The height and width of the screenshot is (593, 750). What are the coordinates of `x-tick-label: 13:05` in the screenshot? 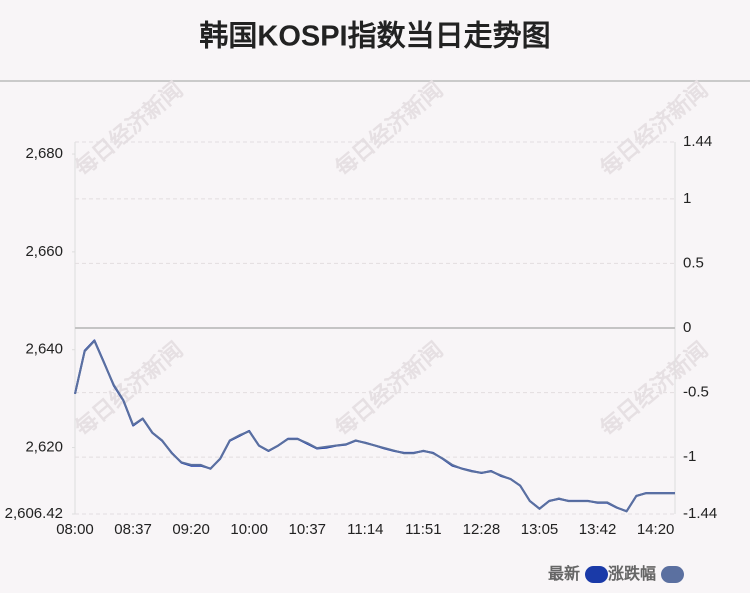 It's located at (540, 529).